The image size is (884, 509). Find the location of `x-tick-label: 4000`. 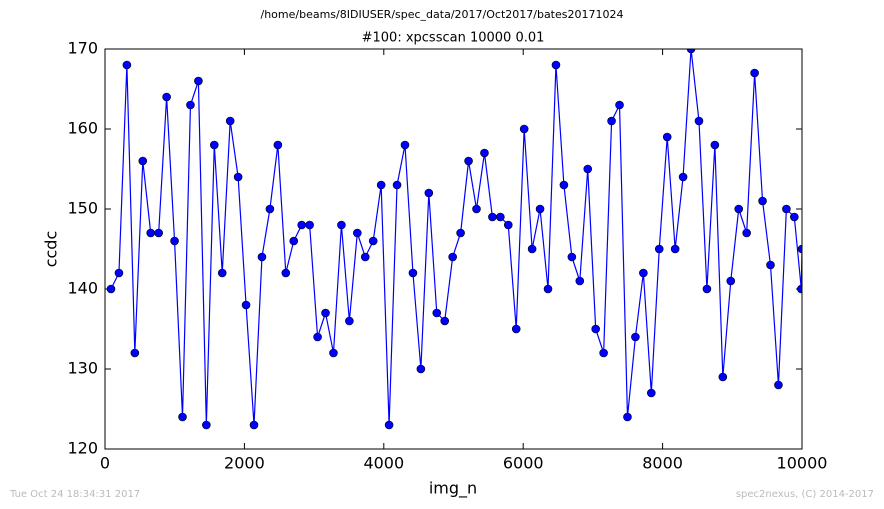

x-tick-label: 4000 is located at coordinates (383, 463).